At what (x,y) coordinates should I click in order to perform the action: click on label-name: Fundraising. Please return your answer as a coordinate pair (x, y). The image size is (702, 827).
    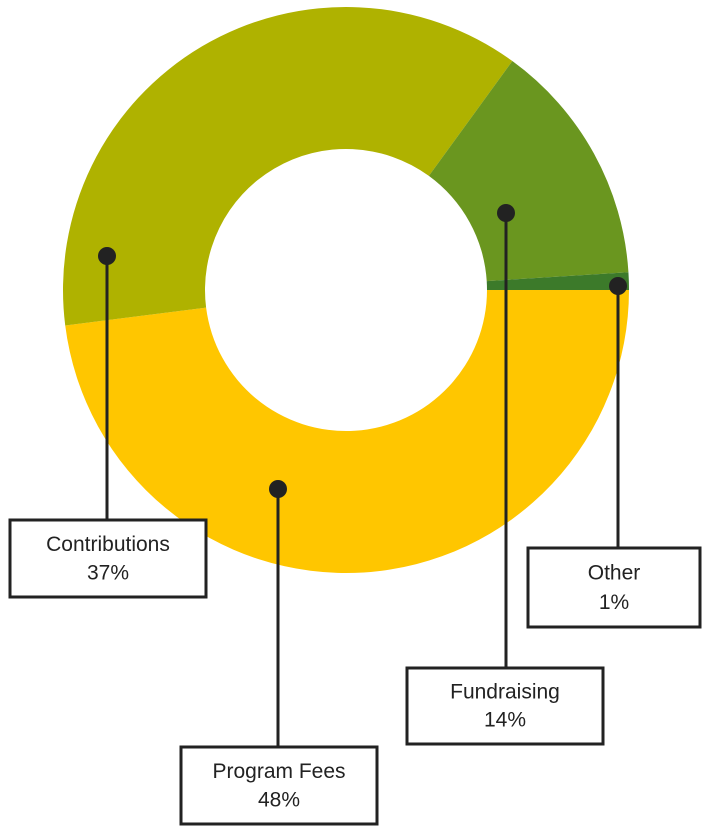
    Looking at the image, I should click on (505, 692).